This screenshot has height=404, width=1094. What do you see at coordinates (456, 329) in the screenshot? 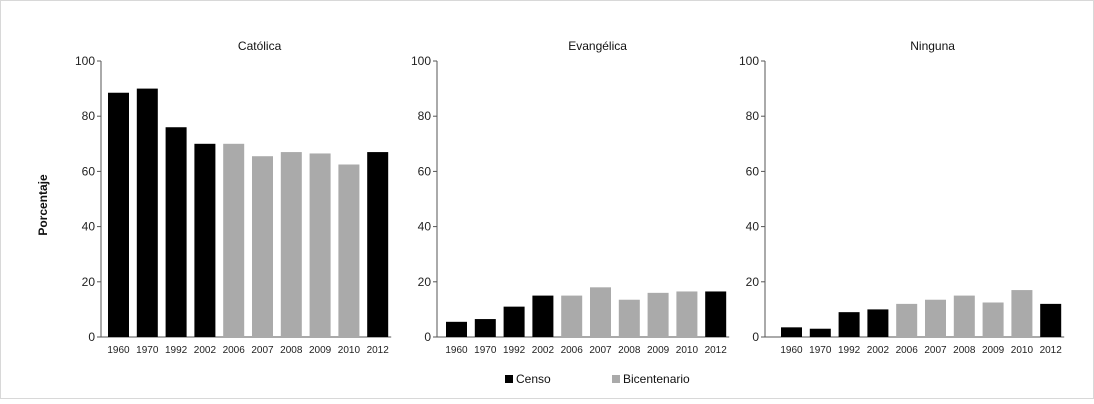
I see `bar-evangelica-1960` at bounding box center [456, 329].